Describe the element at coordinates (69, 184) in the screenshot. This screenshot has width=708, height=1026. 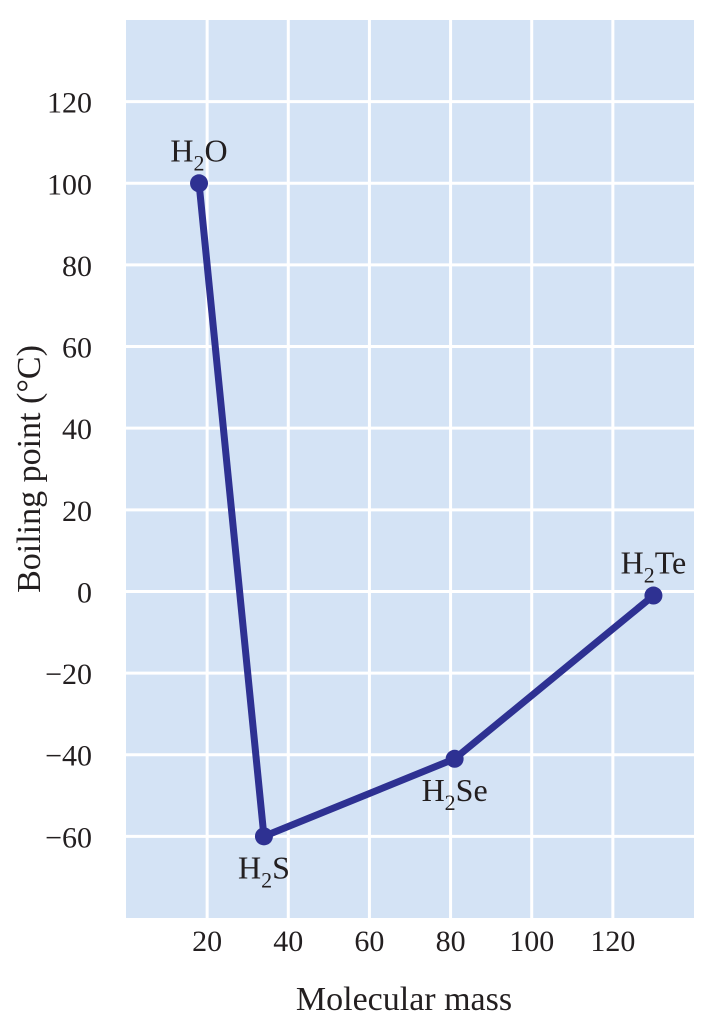
I see `y-tick-label: 100` at that location.